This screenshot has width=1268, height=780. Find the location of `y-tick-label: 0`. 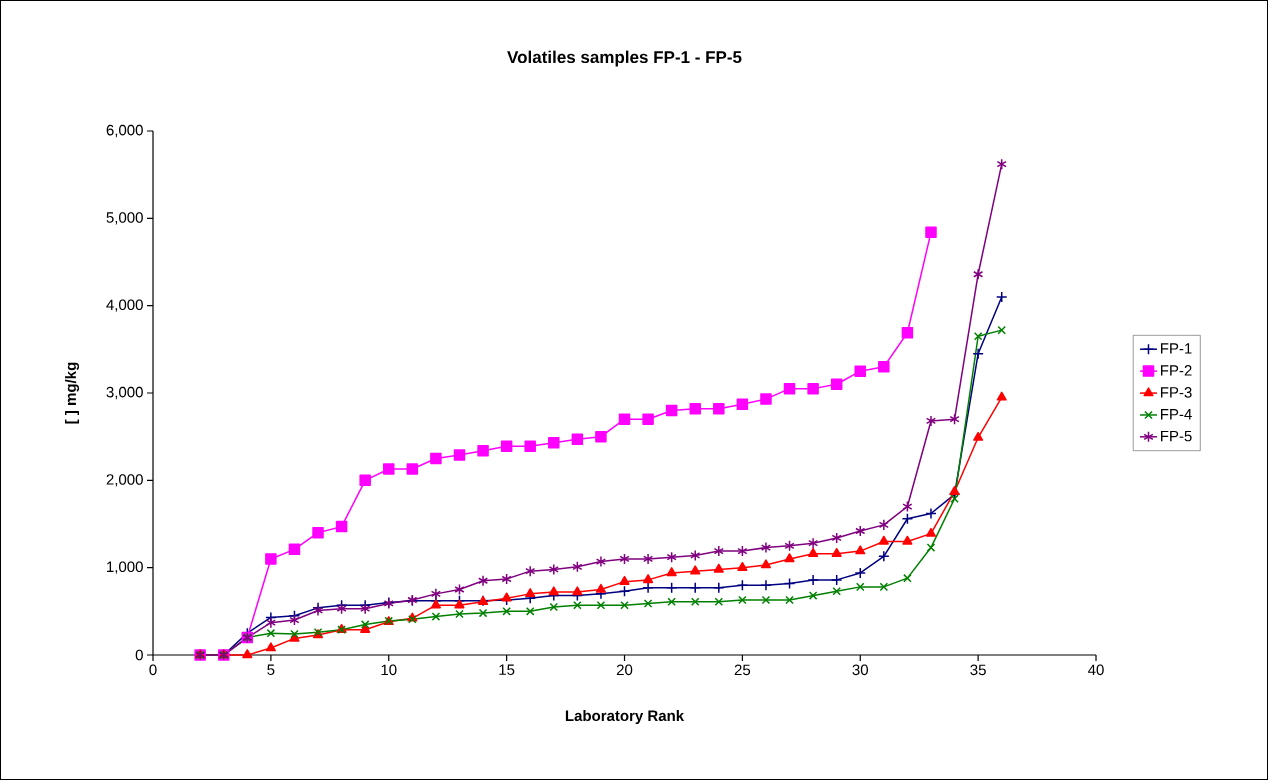

y-tick-label: 0 is located at coordinates (139, 655).